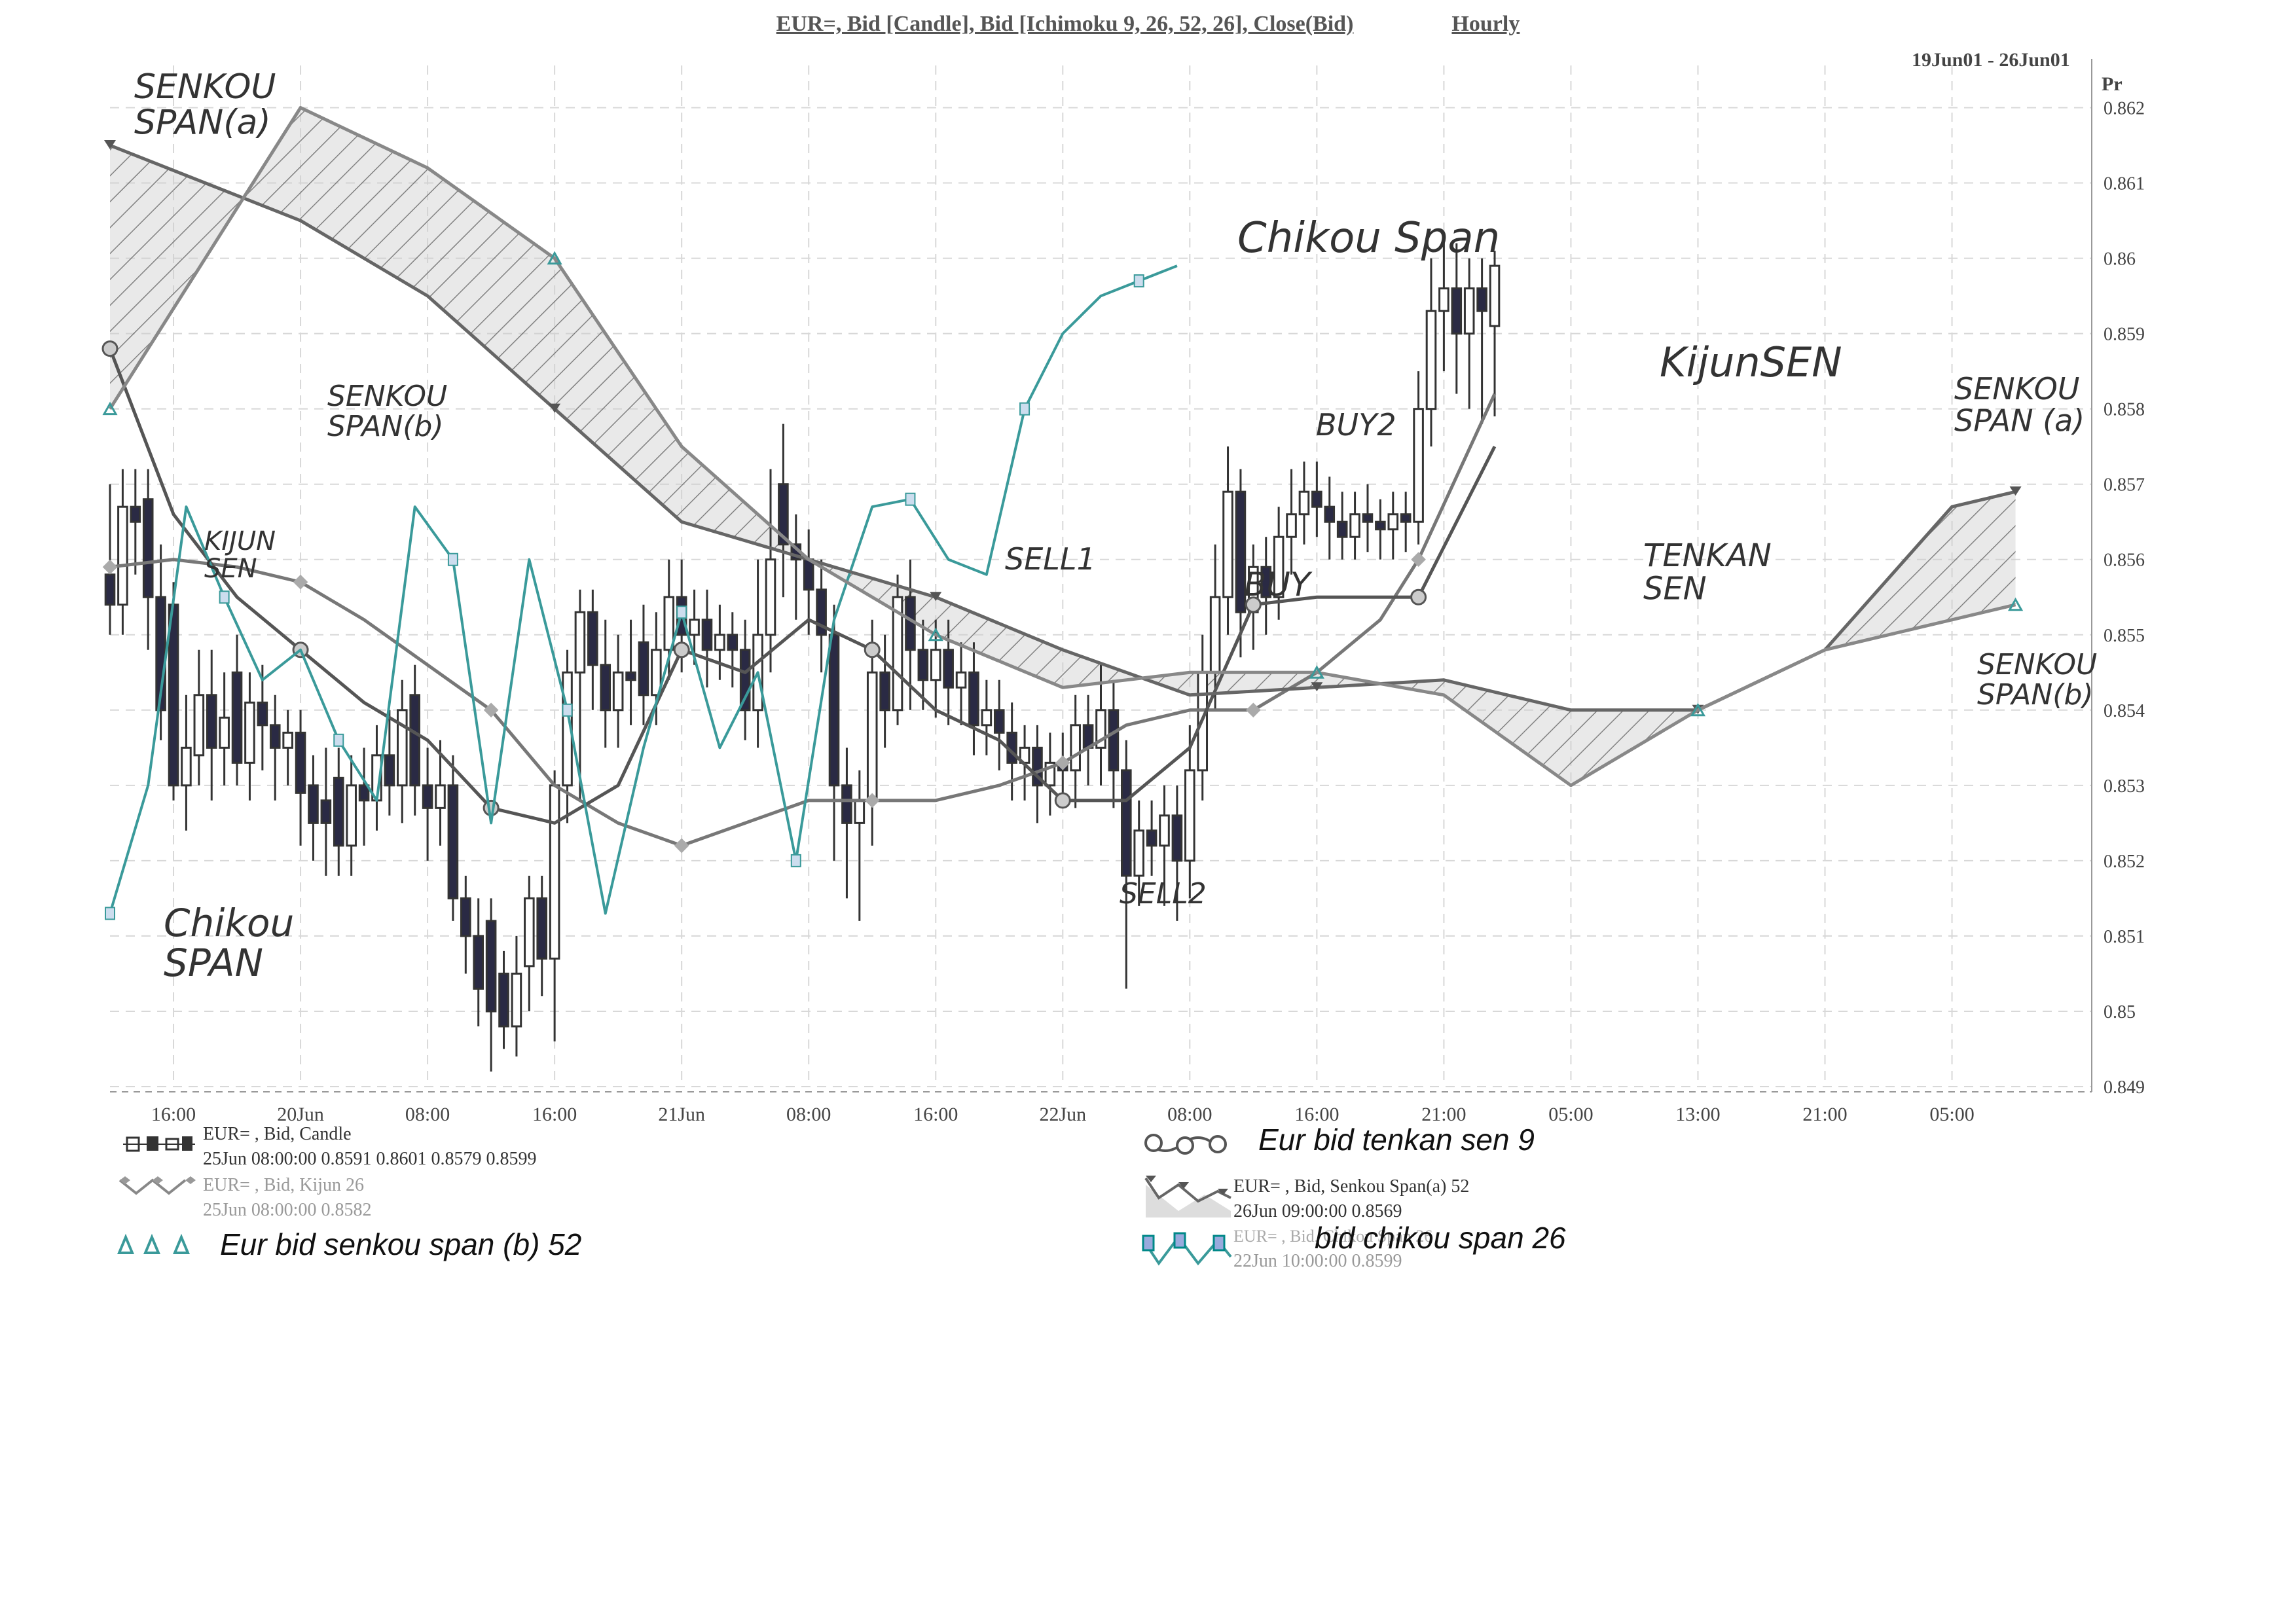 This screenshot has height=1624, width=2296. Describe the element at coordinates (2019, 420) in the screenshot. I see `annotation-senkou-a-right: SPAN (a)` at that location.